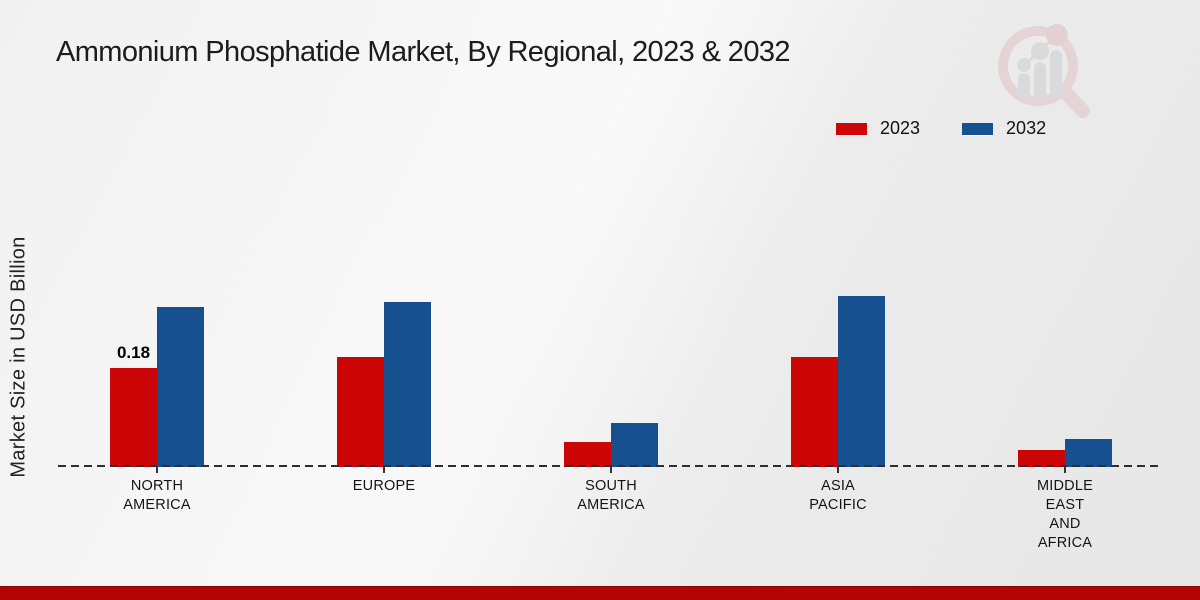  What do you see at coordinates (1026, 128) in the screenshot?
I see `legend-label-2032: 2032` at bounding box center [1026, 128].